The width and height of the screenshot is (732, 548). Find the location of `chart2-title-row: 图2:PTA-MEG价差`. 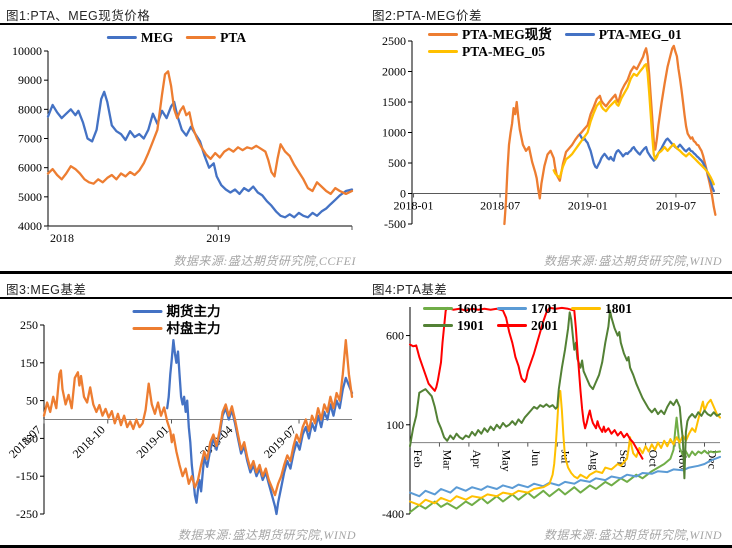

chart2-title-row: 图2:PTA-MEG价差 is located at coordinates (549, 12).